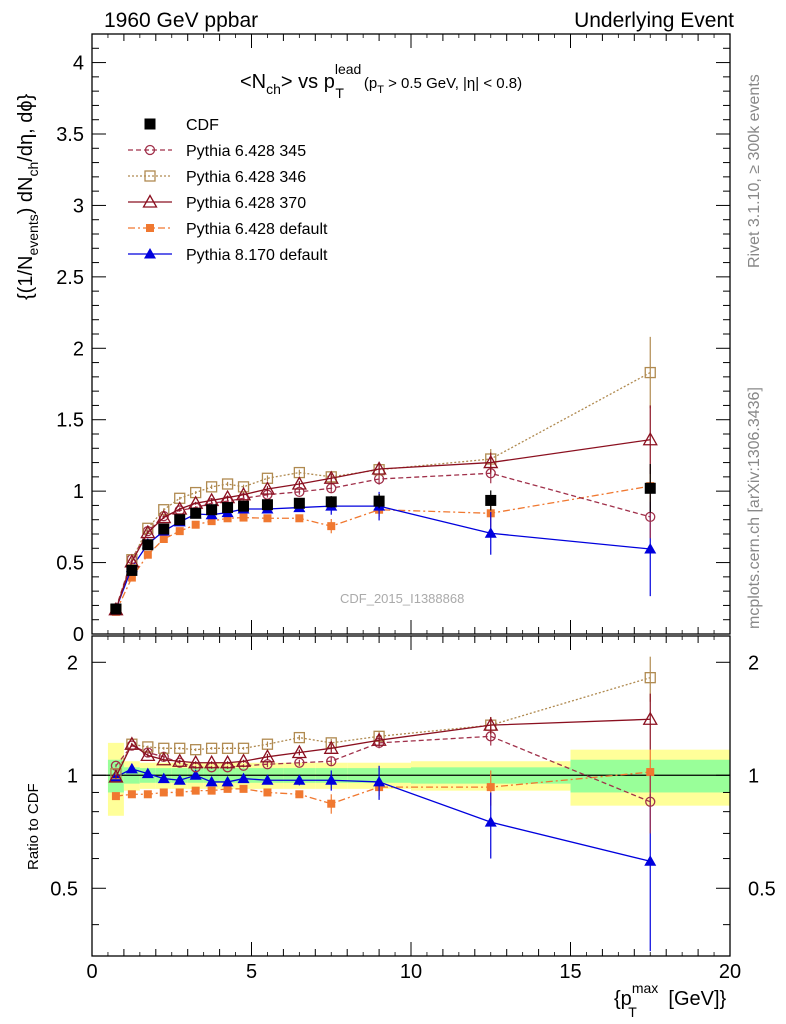 The height and width of the screenshot is (1024, 786). Describe the element at coordinates (246, 151) in the screenshot. I see `legend-label-p345: Pythia 6.428 345` at that location.